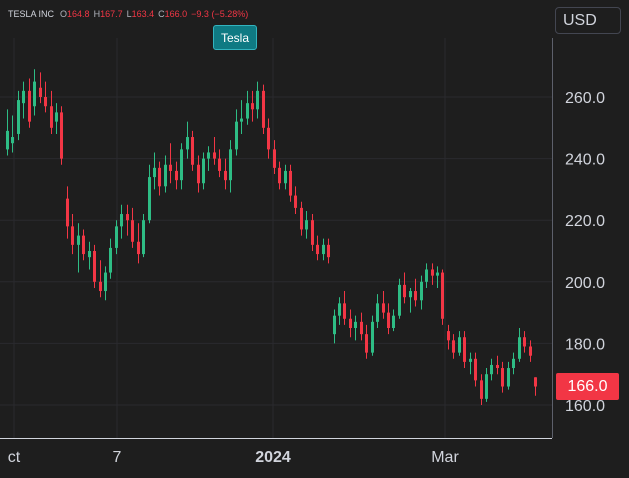 The image size is (629, 478). Describe the element at coordinates (176, 14) in the screenshot. I see `close-value: 166.0` at that location.